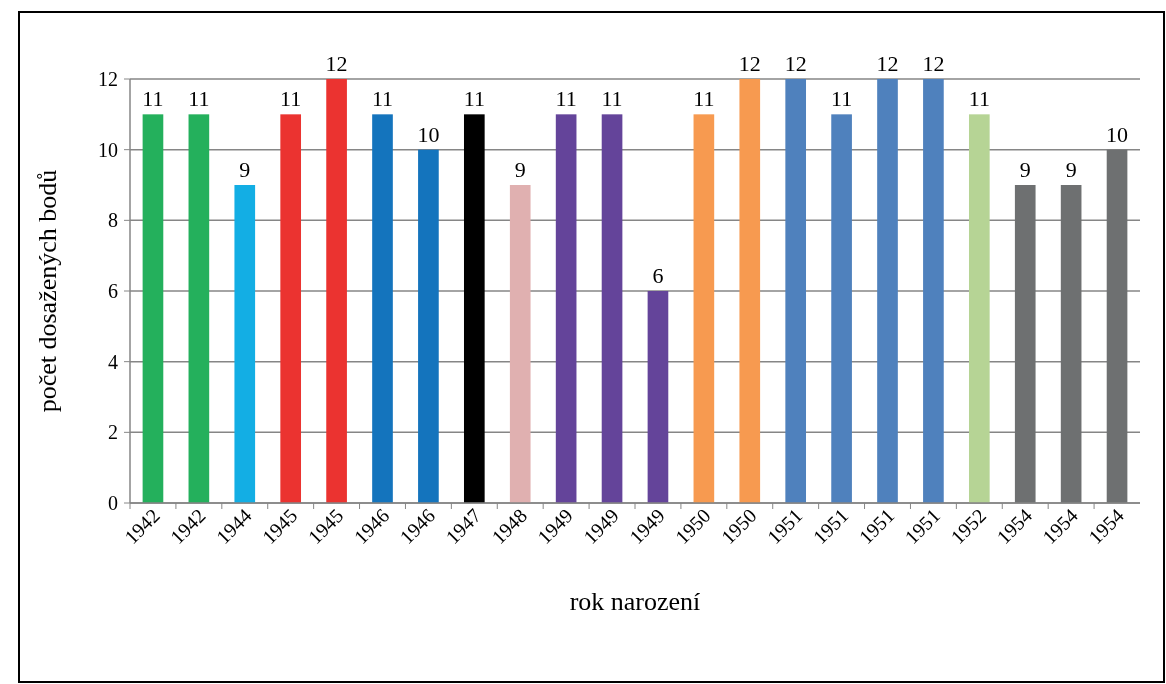 The image size is (1166, 684). What do you see at coordinates (635, 601) in the screenshot?
I see `x-axis-title: rok narození` at bounding box center [635, 601].